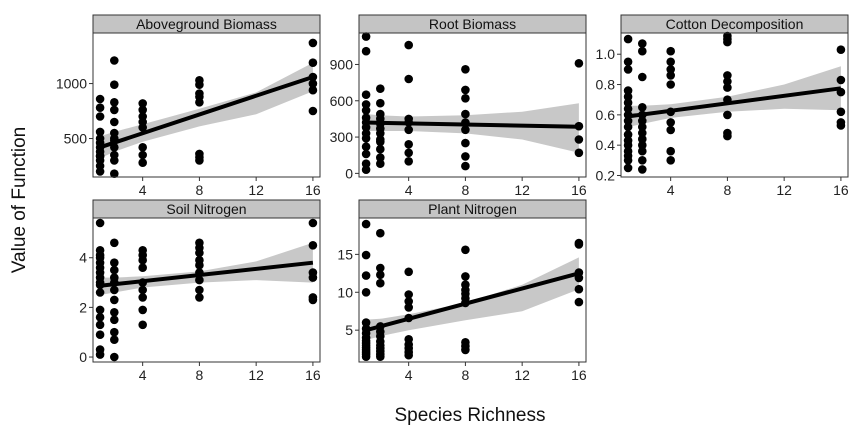  Describe the element at coordinates (345, 254) in the screenshot. I see `y-tick-label: 15` at that location.